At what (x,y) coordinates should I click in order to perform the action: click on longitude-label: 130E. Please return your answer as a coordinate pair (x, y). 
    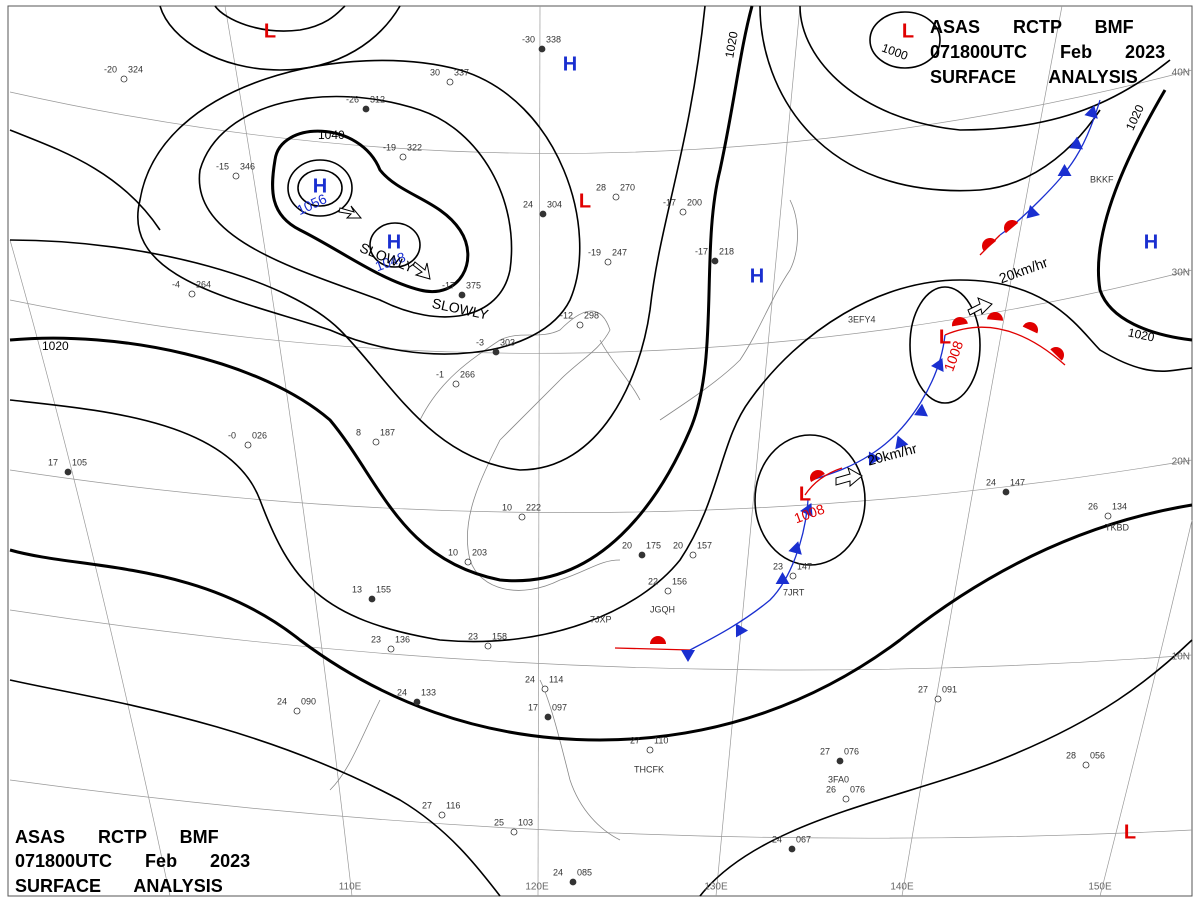
    Looking at the image, I should click on (716, 887).